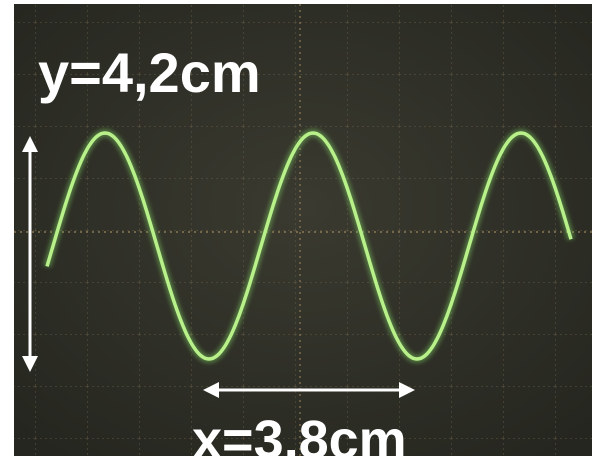  I want to click on x-arrow, so click(309, 390).